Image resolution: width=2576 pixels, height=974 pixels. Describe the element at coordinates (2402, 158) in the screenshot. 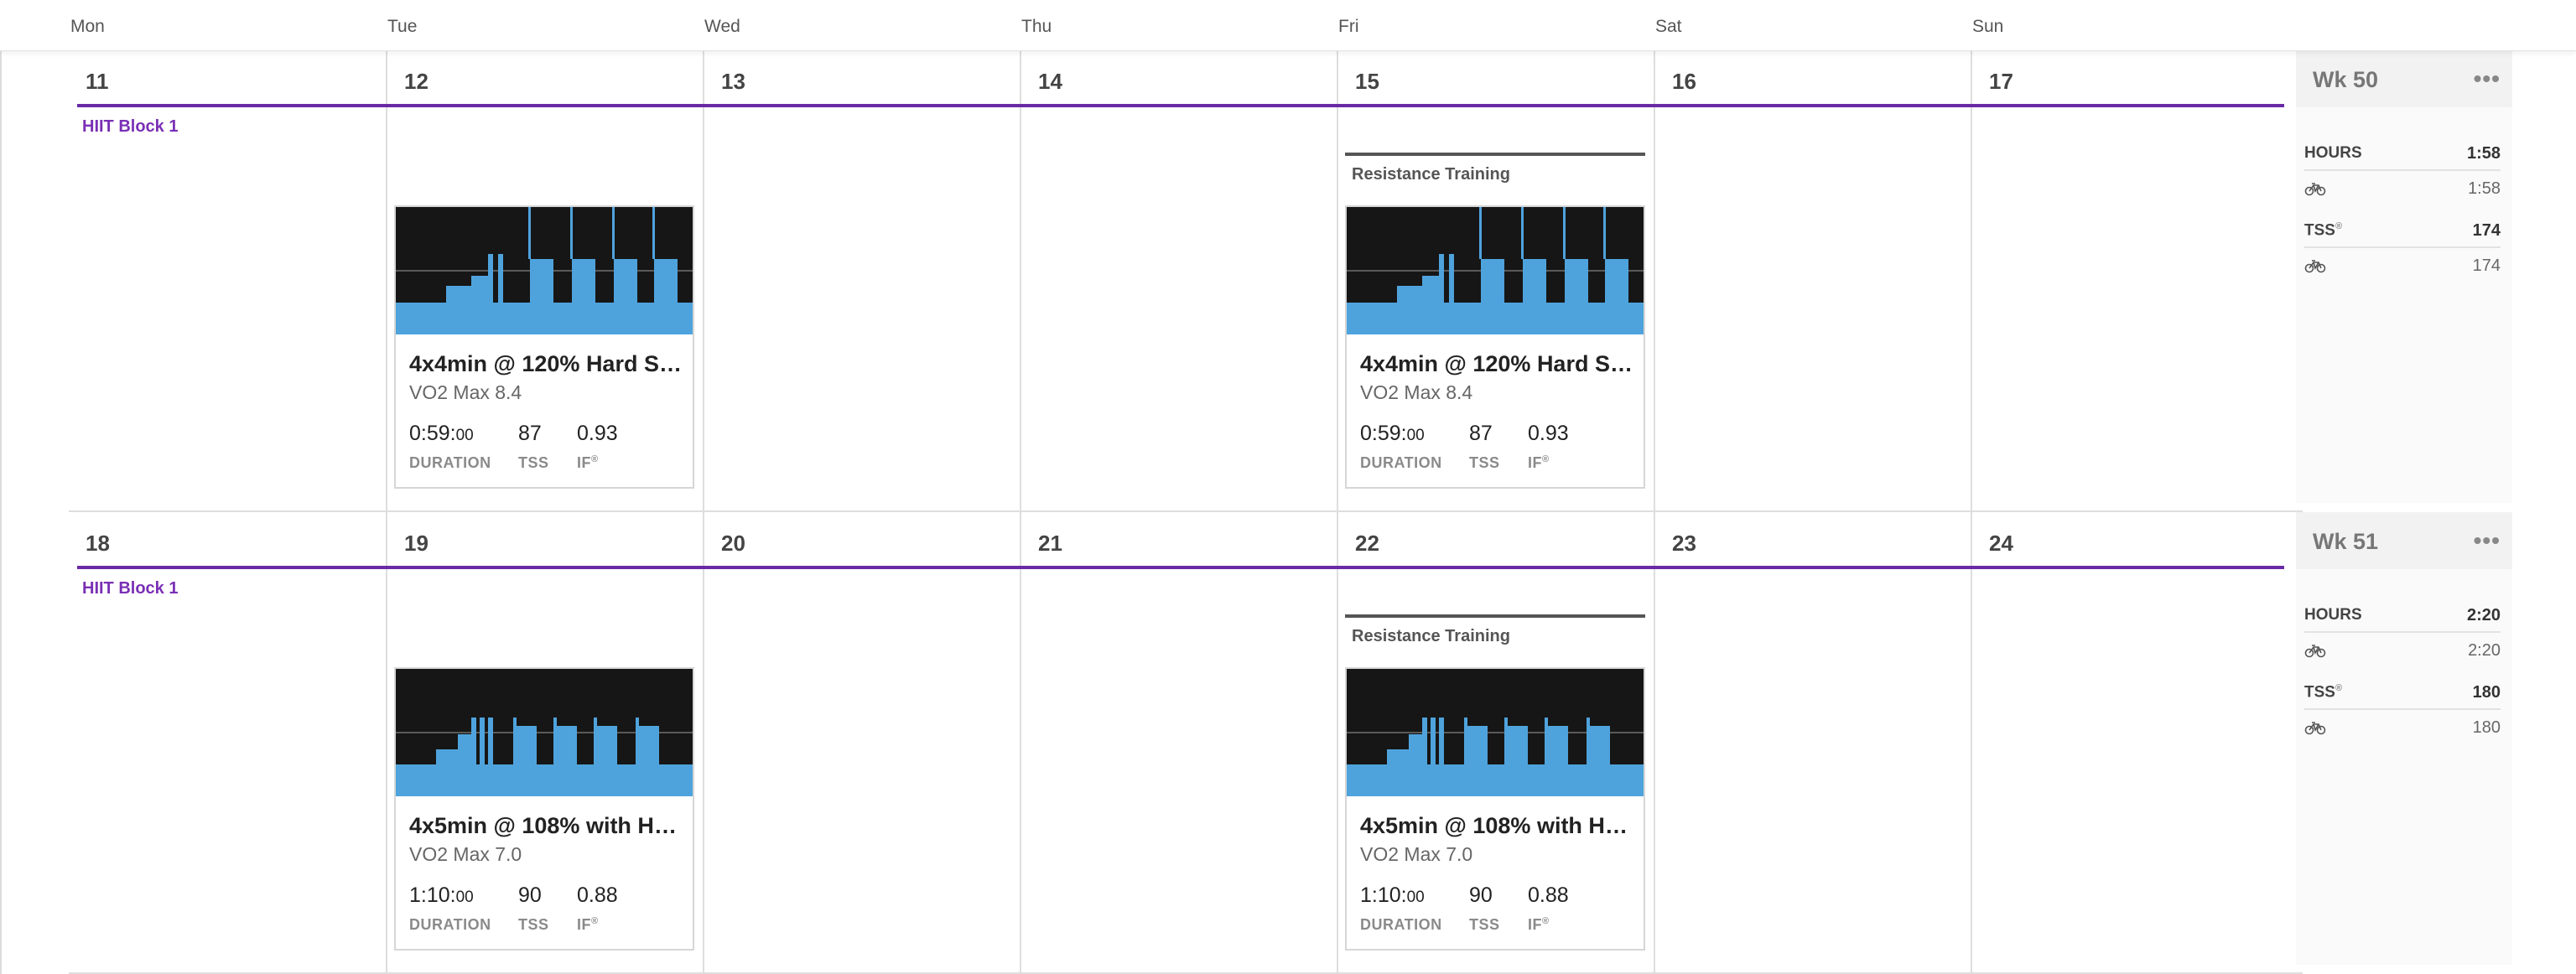

I see `hours-row: HOURS 1:58` at that location.